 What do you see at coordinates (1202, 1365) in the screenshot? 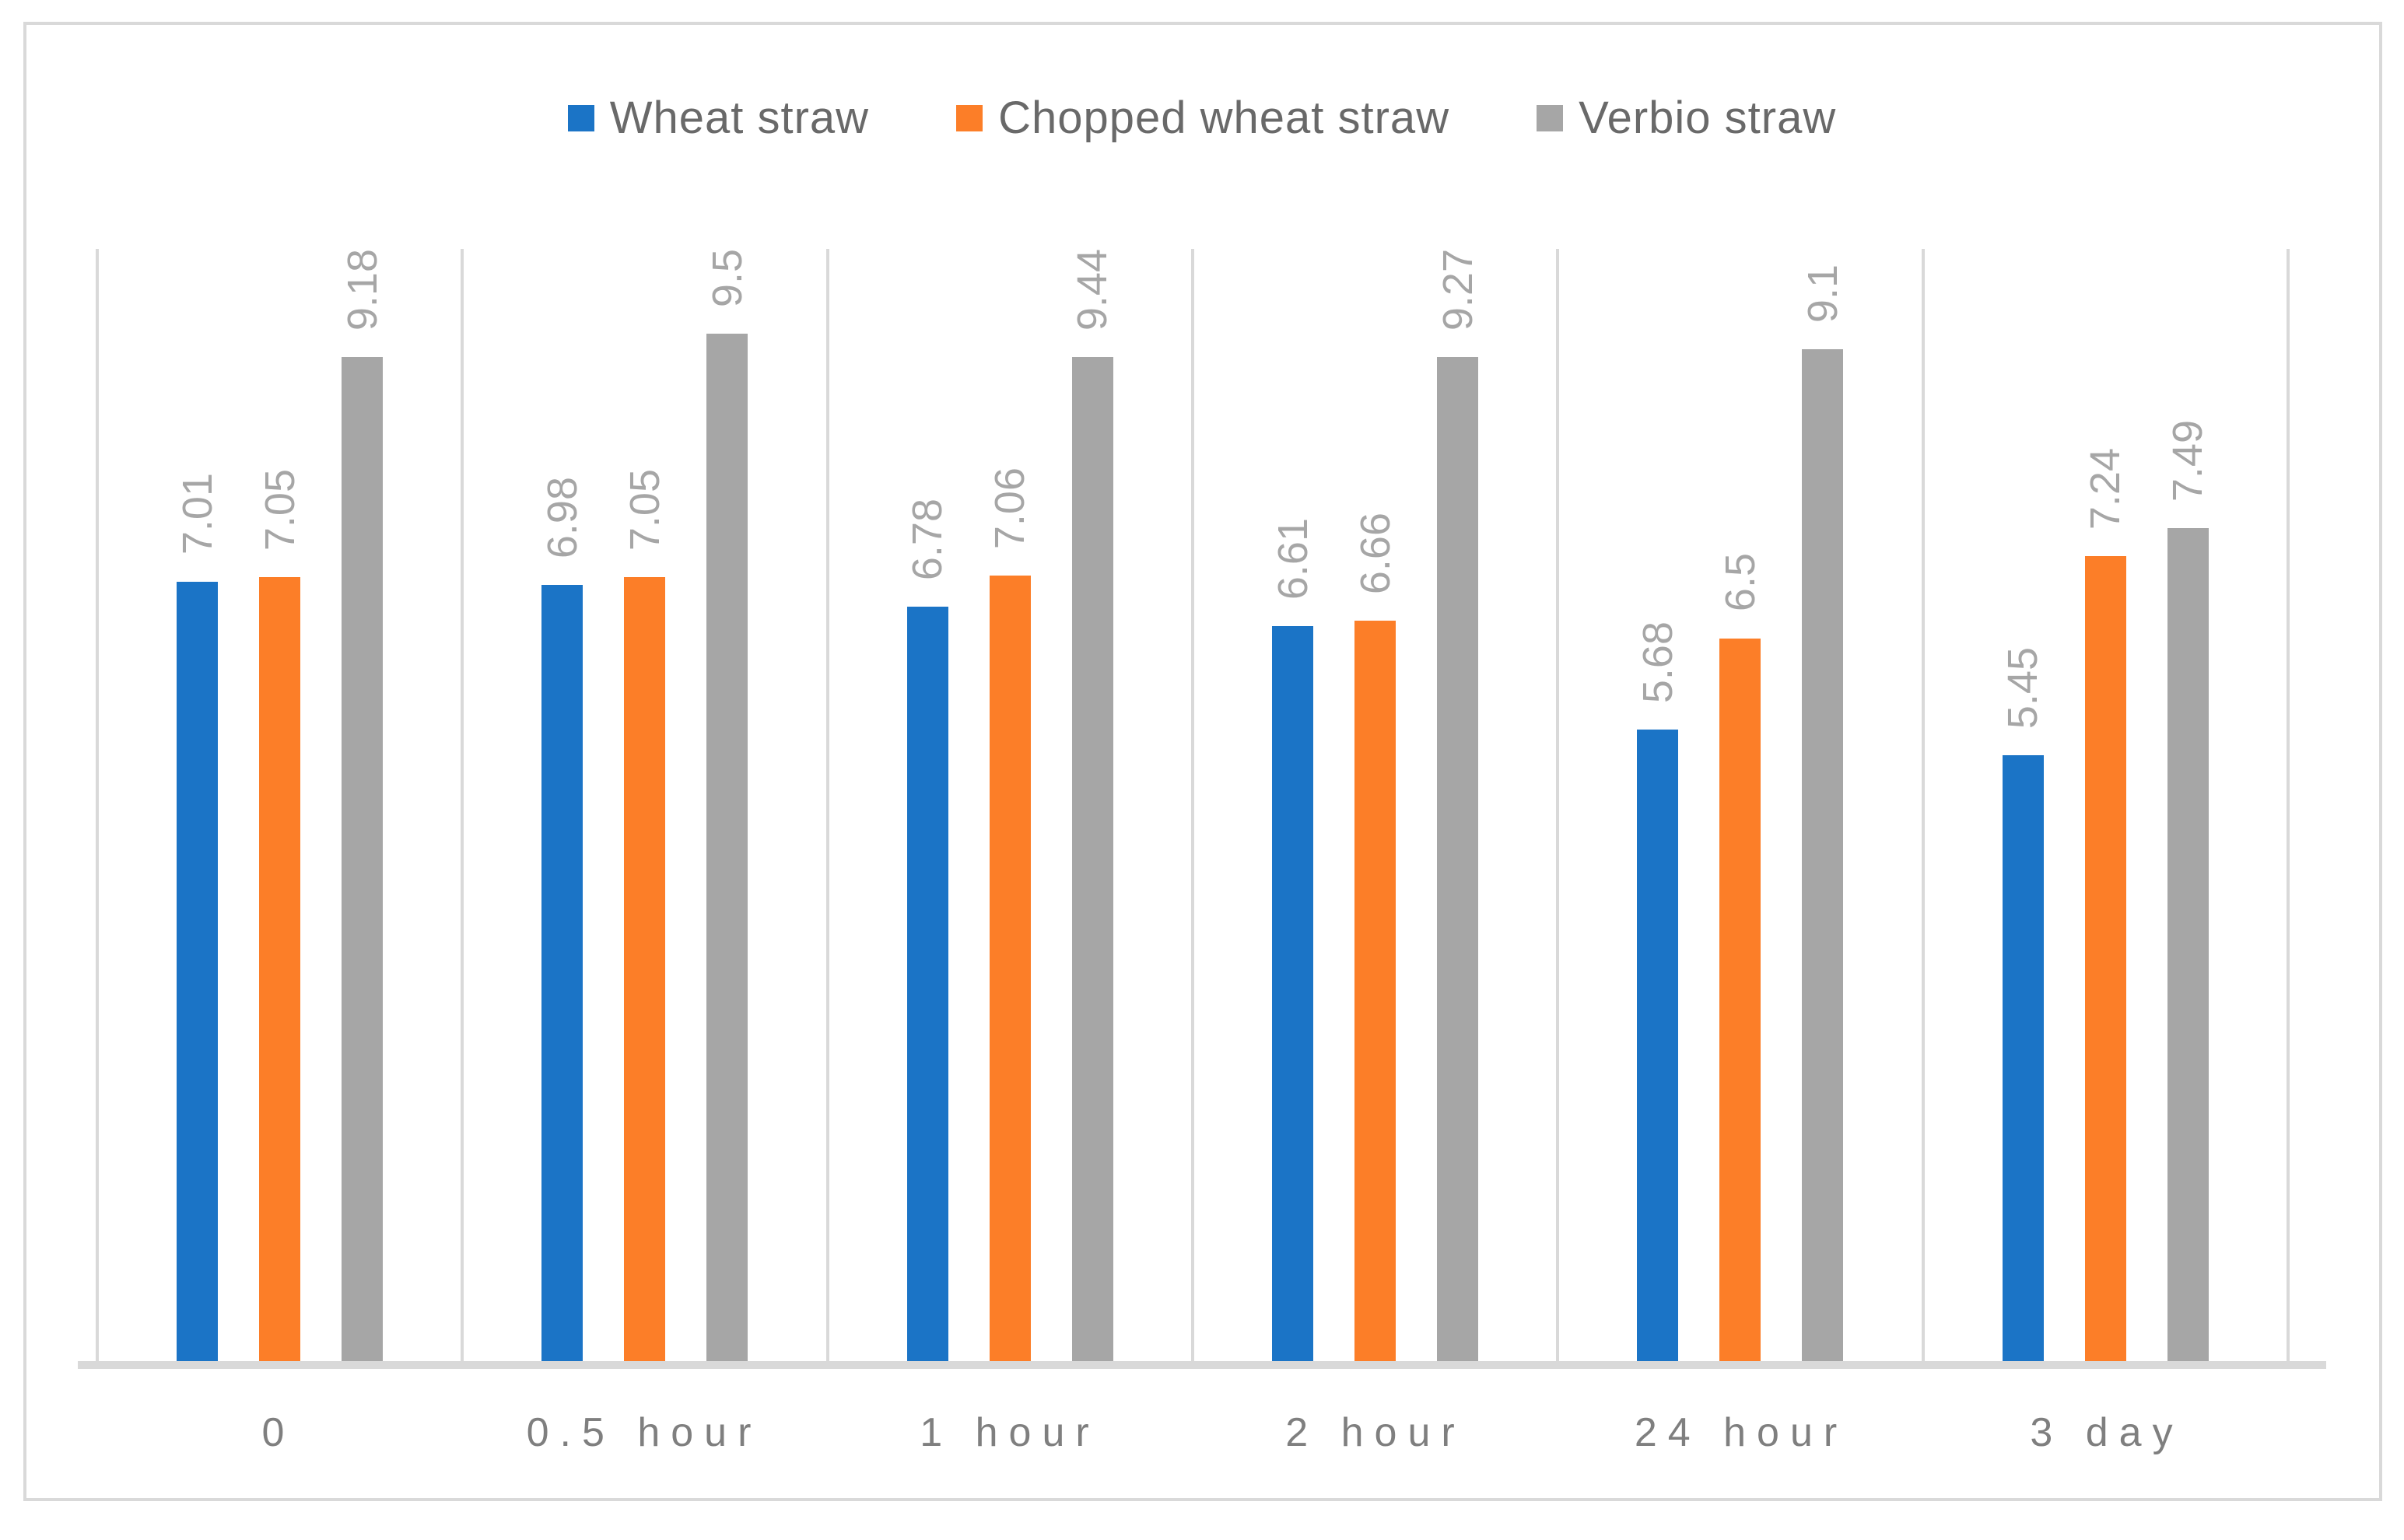
I see `x-axis-line` at bounding box center [1202, 1365].